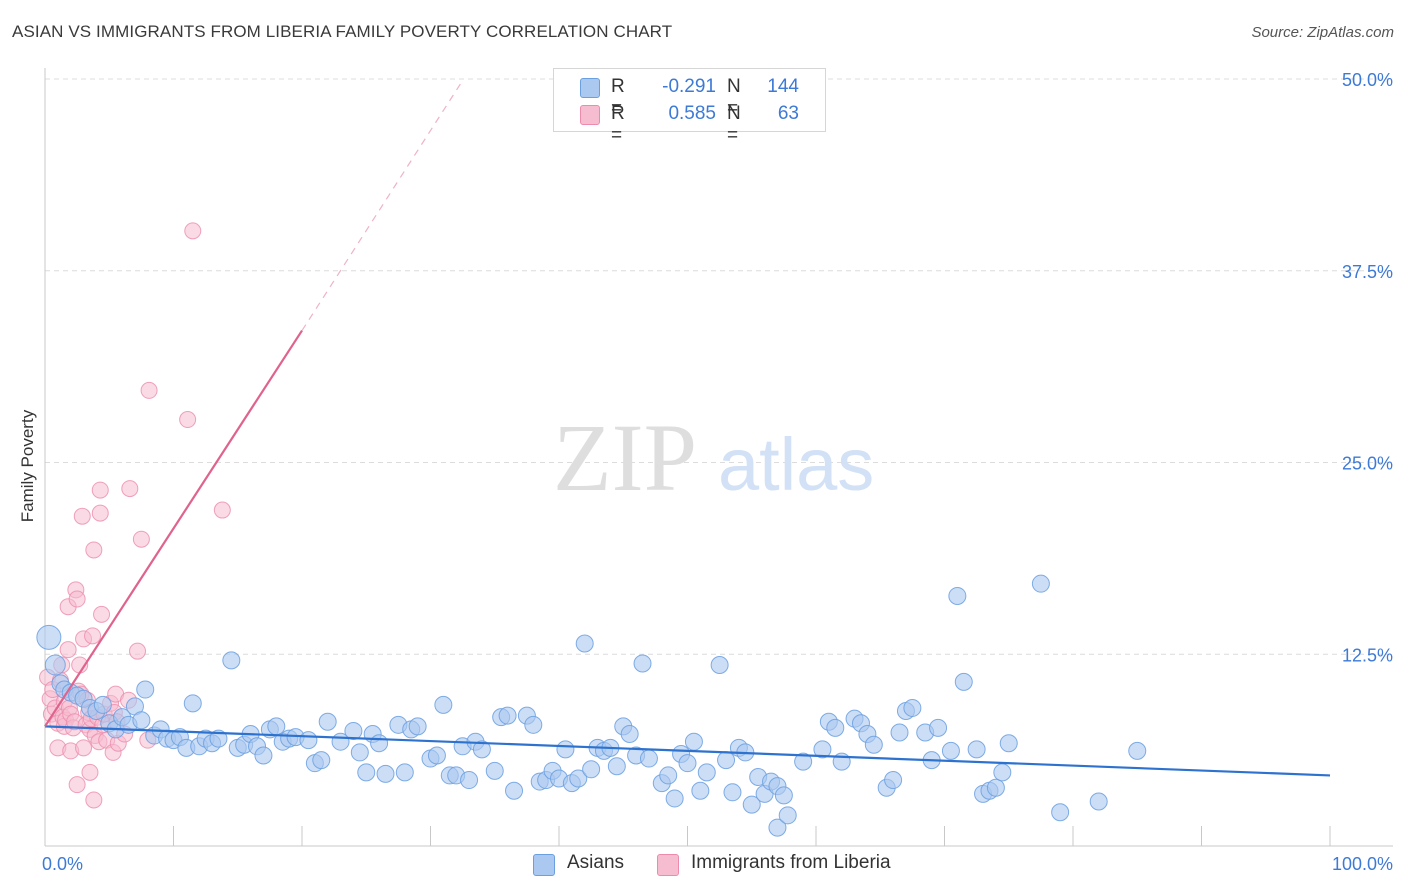 Image resolution: width=1406 pixels, height=892 pixels. I want to click on legend-swatch-liberia, so click(590, 115).